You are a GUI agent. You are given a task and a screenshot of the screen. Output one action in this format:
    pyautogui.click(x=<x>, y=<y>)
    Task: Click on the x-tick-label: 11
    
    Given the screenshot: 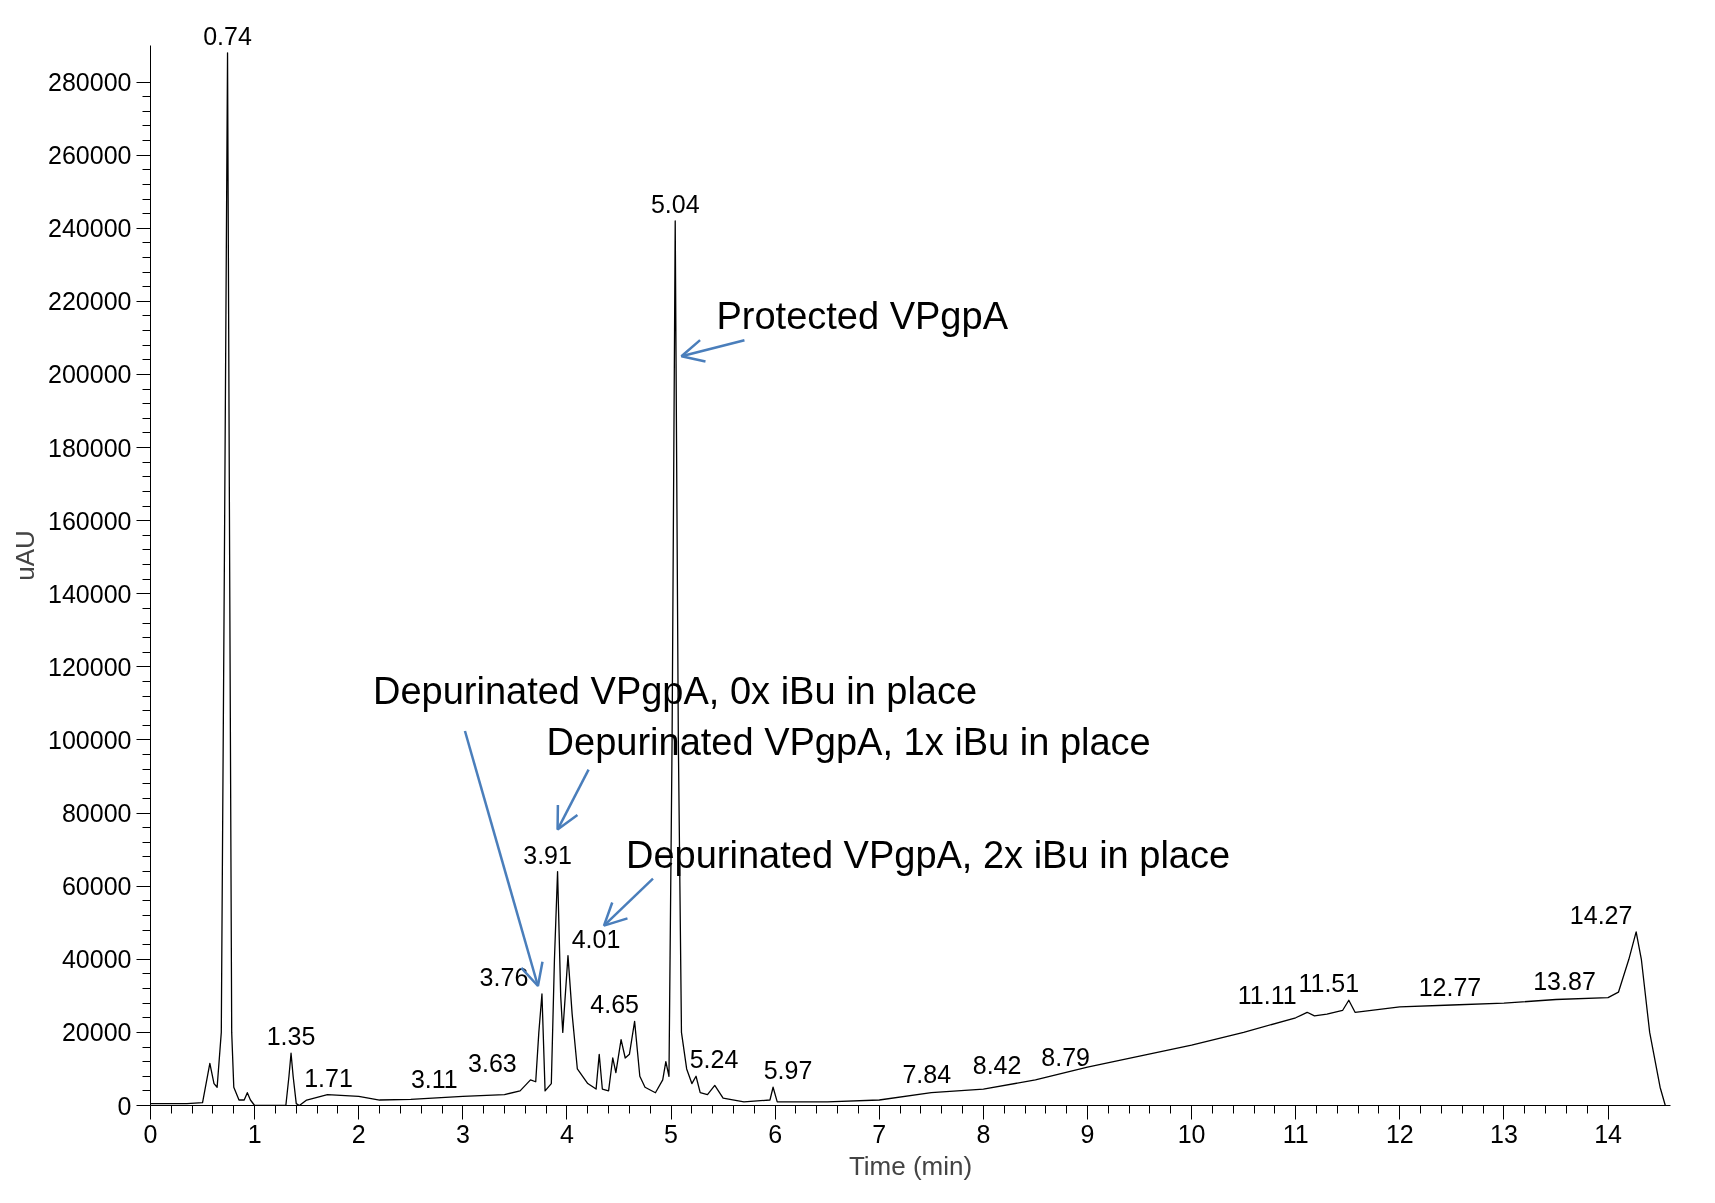 What is the action you would take?
    pyautogui.click(x=1295, y=1133)
    